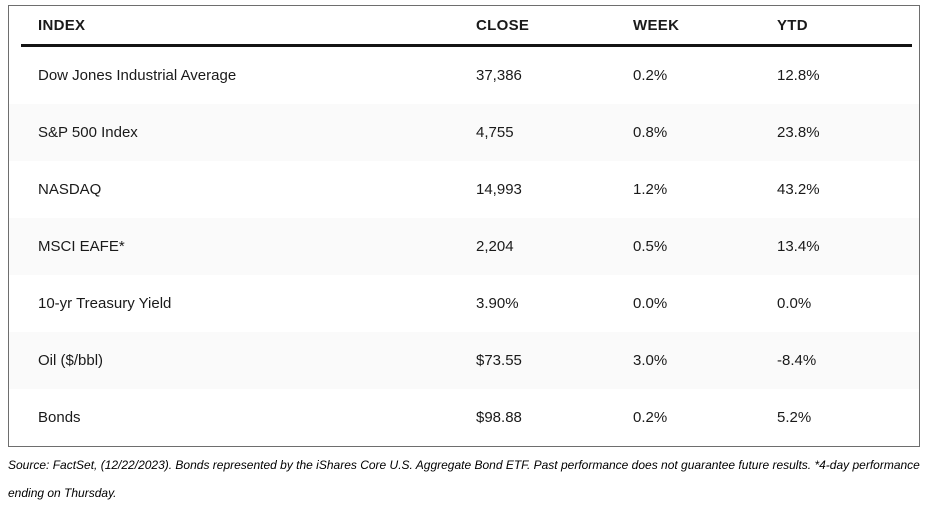 Image resolution: width=927 pixels, height=512 pixels. I want to click on week-cell: 0.5%, so click(650, 246).